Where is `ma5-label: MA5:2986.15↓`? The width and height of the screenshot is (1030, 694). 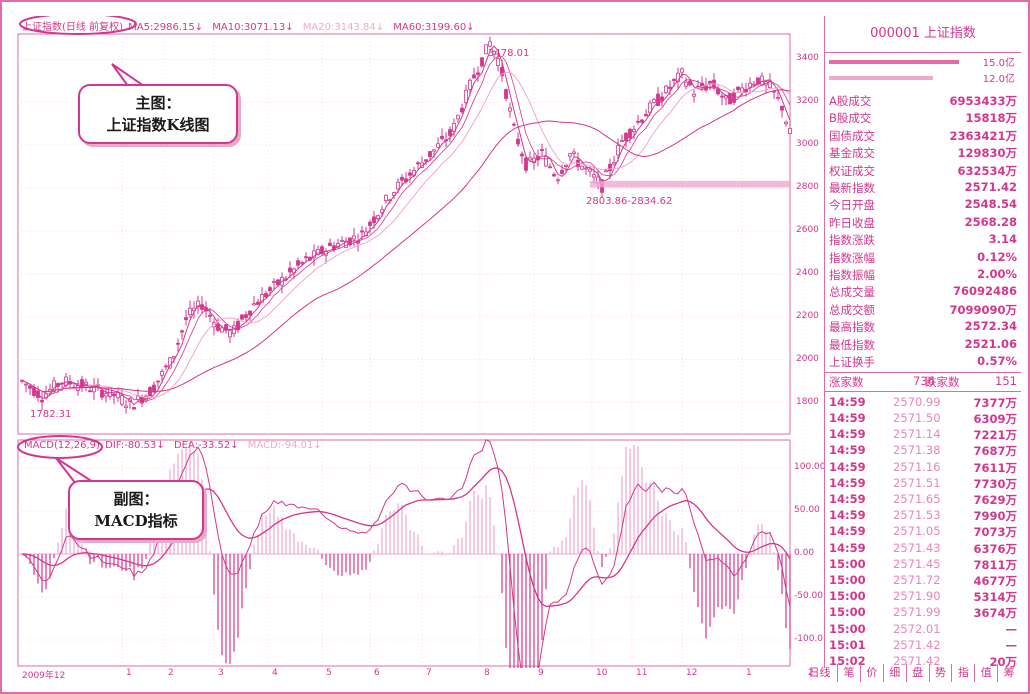 ma5-label: MA5:2986.15↓ is located at coordinates (166, 27).